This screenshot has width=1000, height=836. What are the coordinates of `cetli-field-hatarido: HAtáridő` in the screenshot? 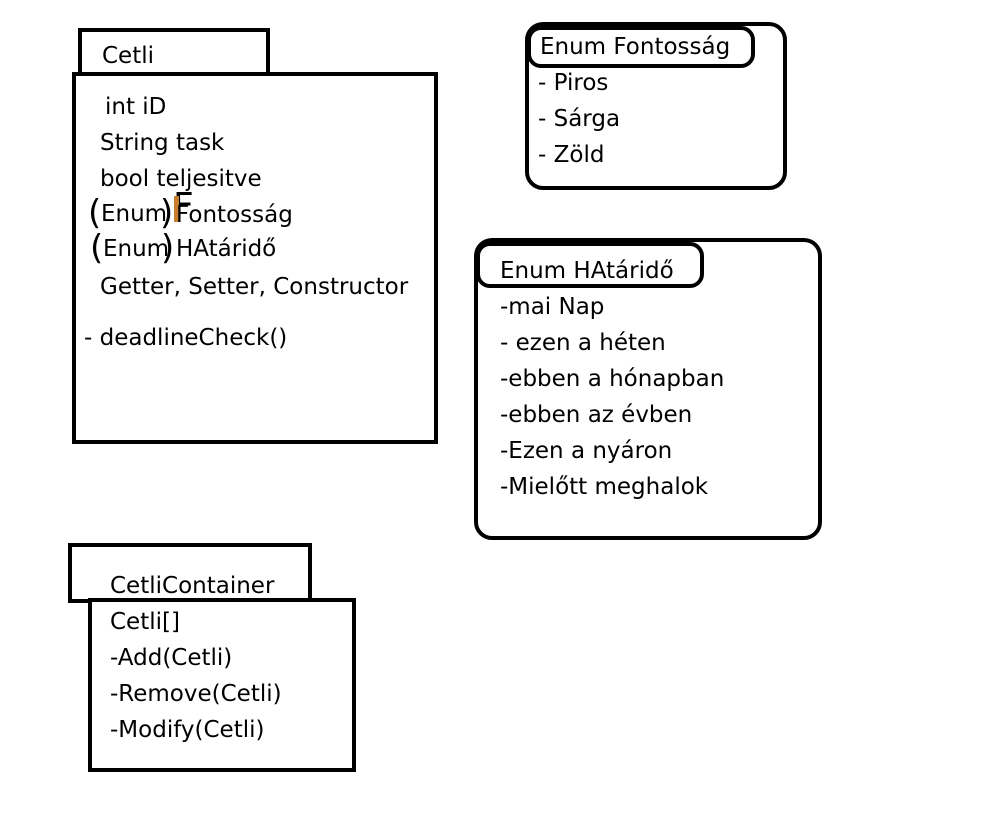 It's located at (226, 249).